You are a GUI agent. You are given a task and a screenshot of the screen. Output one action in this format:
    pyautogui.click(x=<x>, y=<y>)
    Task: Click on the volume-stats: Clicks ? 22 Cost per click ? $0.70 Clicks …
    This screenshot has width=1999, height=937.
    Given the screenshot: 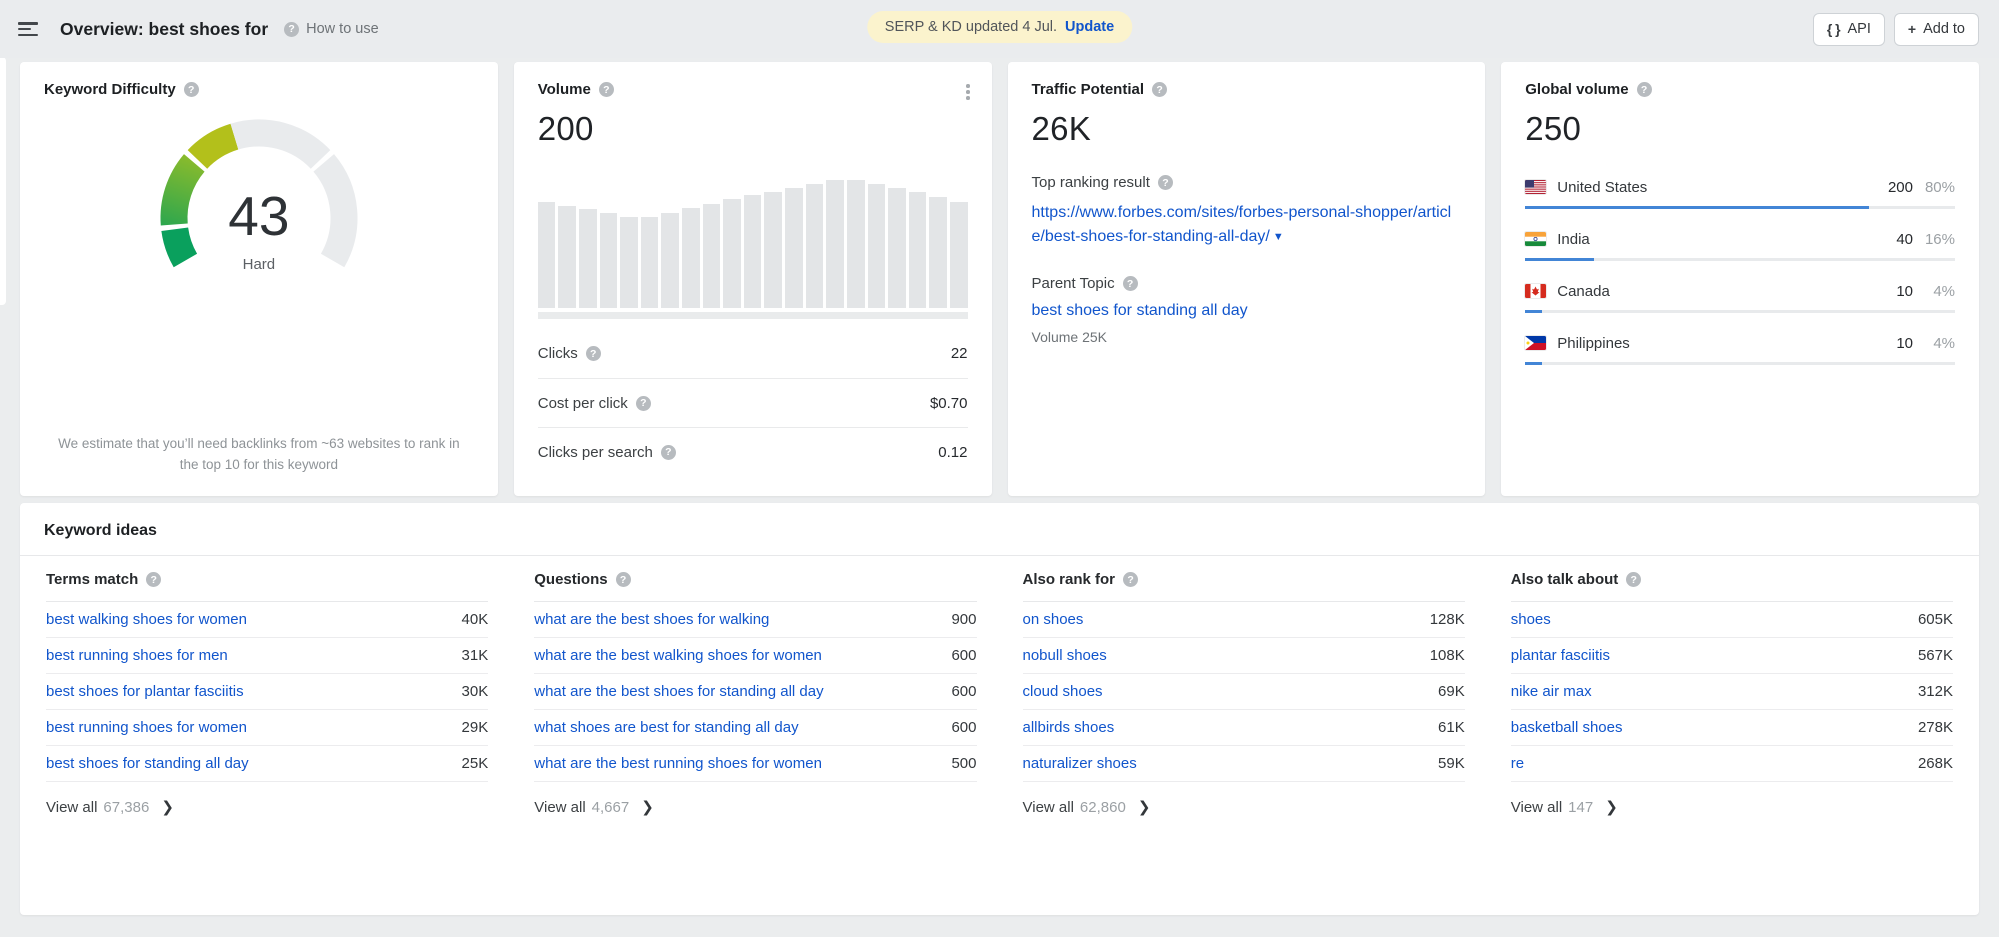 What is the action you would take?
    pyautogui.click(x=752, y=402)
    